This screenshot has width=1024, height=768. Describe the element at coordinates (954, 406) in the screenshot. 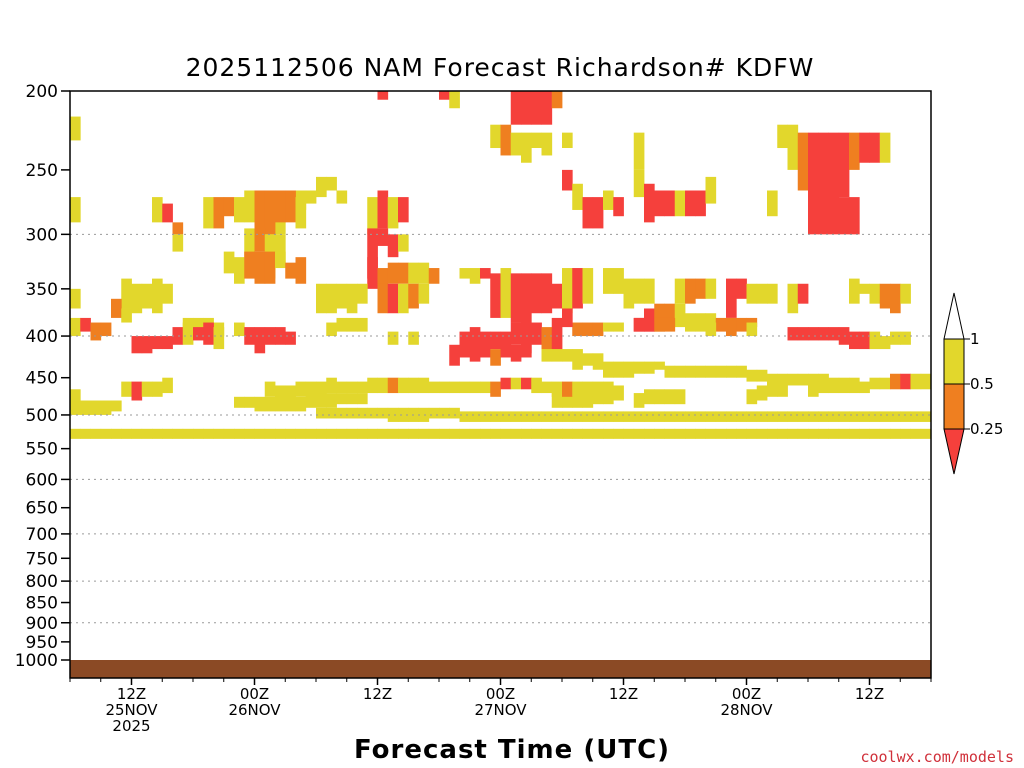

I see `legend-swatch-orange` at that location.